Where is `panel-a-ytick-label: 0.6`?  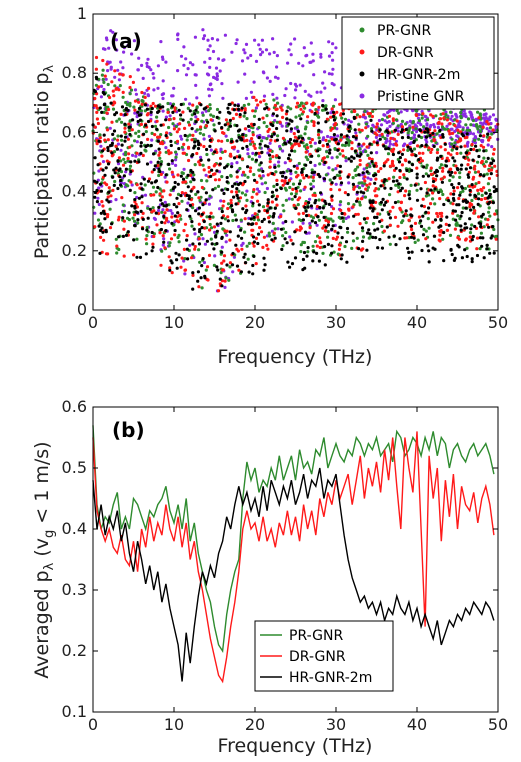
panel-a-ytick-label: 0.6 is located at coordinates (74, 131).